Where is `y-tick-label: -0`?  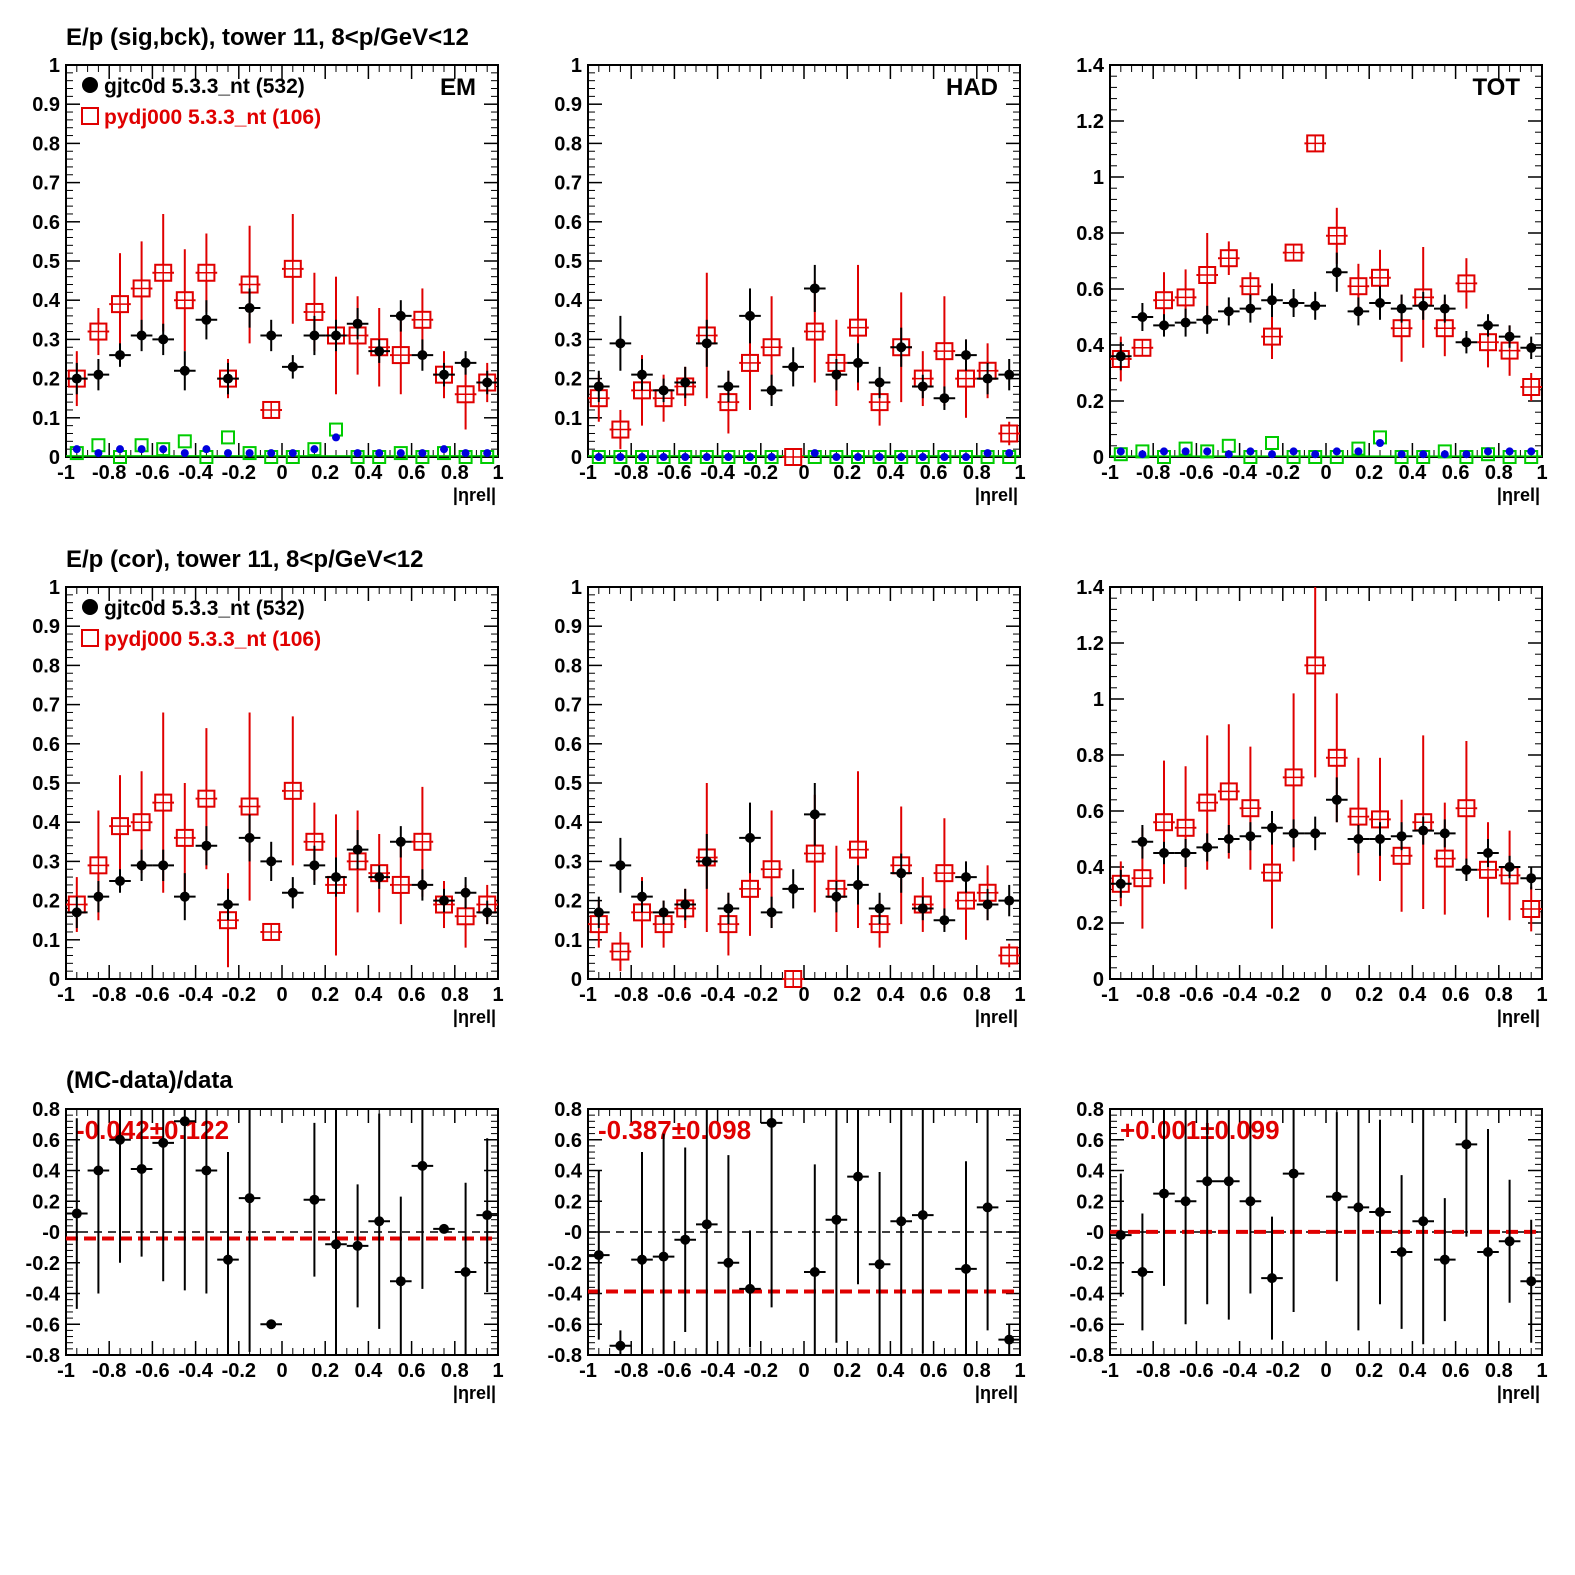 y-tick-label: -0 is located at coordinates (51, 1233).